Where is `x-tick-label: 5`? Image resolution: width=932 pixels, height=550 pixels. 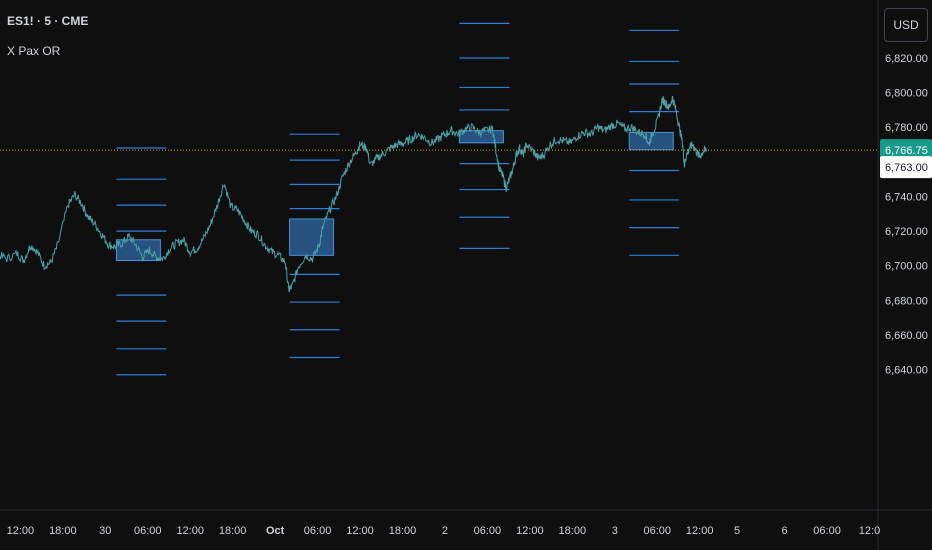 x-tick-label: 5 is located at coordinates (737, 531).